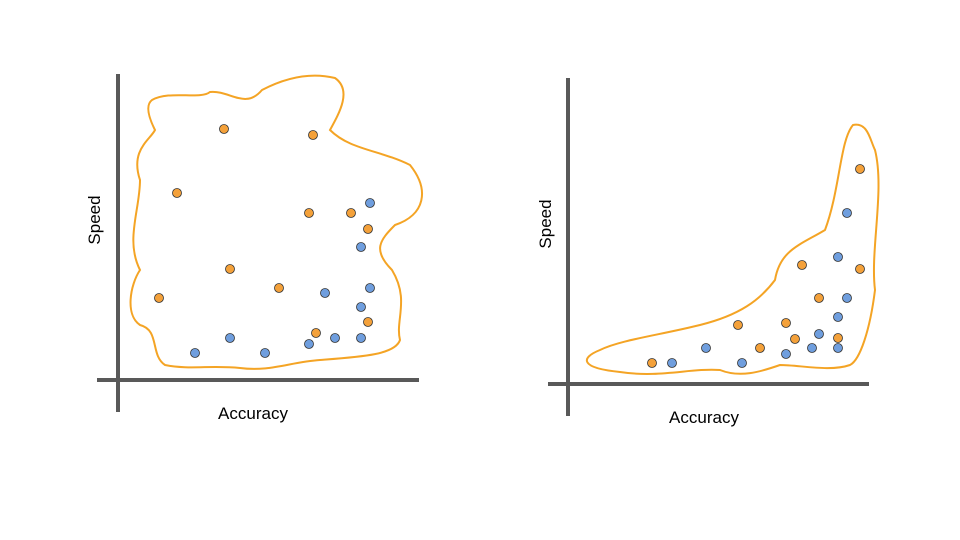  I want to click on left-x-axis-label: Accuracy, so click(253, 413).